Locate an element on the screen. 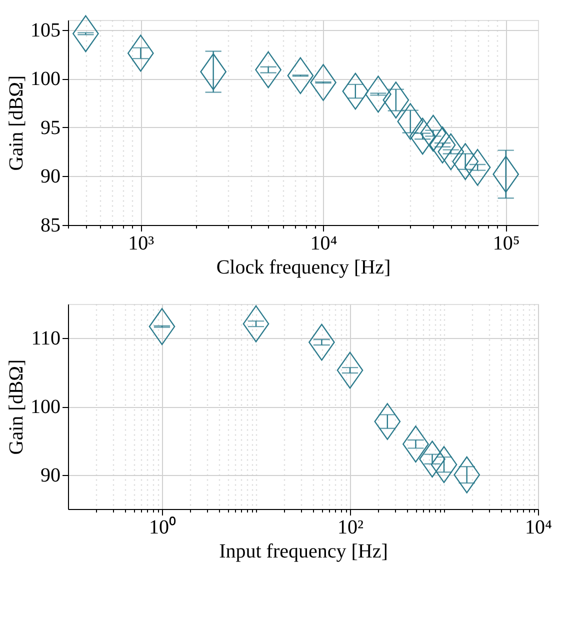  x-axis-title: Clock frequency [Hz] is located at coordinates (303, 267).